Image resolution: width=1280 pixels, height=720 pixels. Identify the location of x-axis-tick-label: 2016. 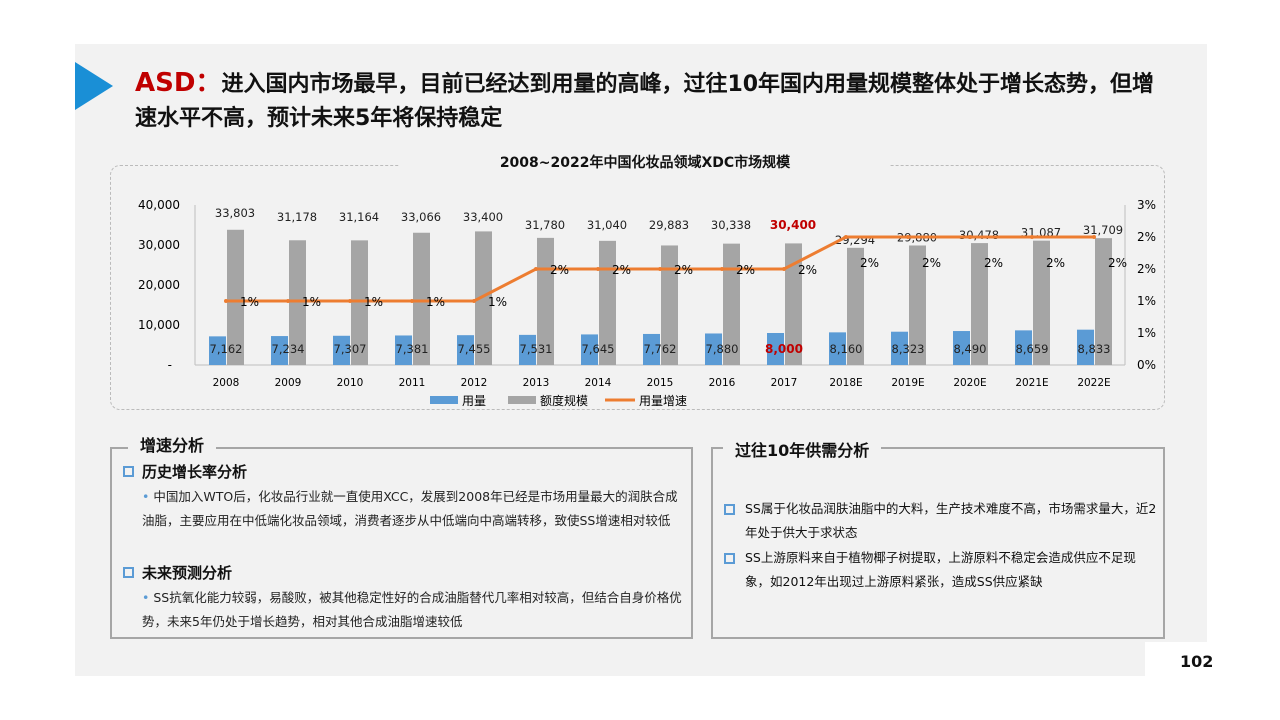
(722, 383).